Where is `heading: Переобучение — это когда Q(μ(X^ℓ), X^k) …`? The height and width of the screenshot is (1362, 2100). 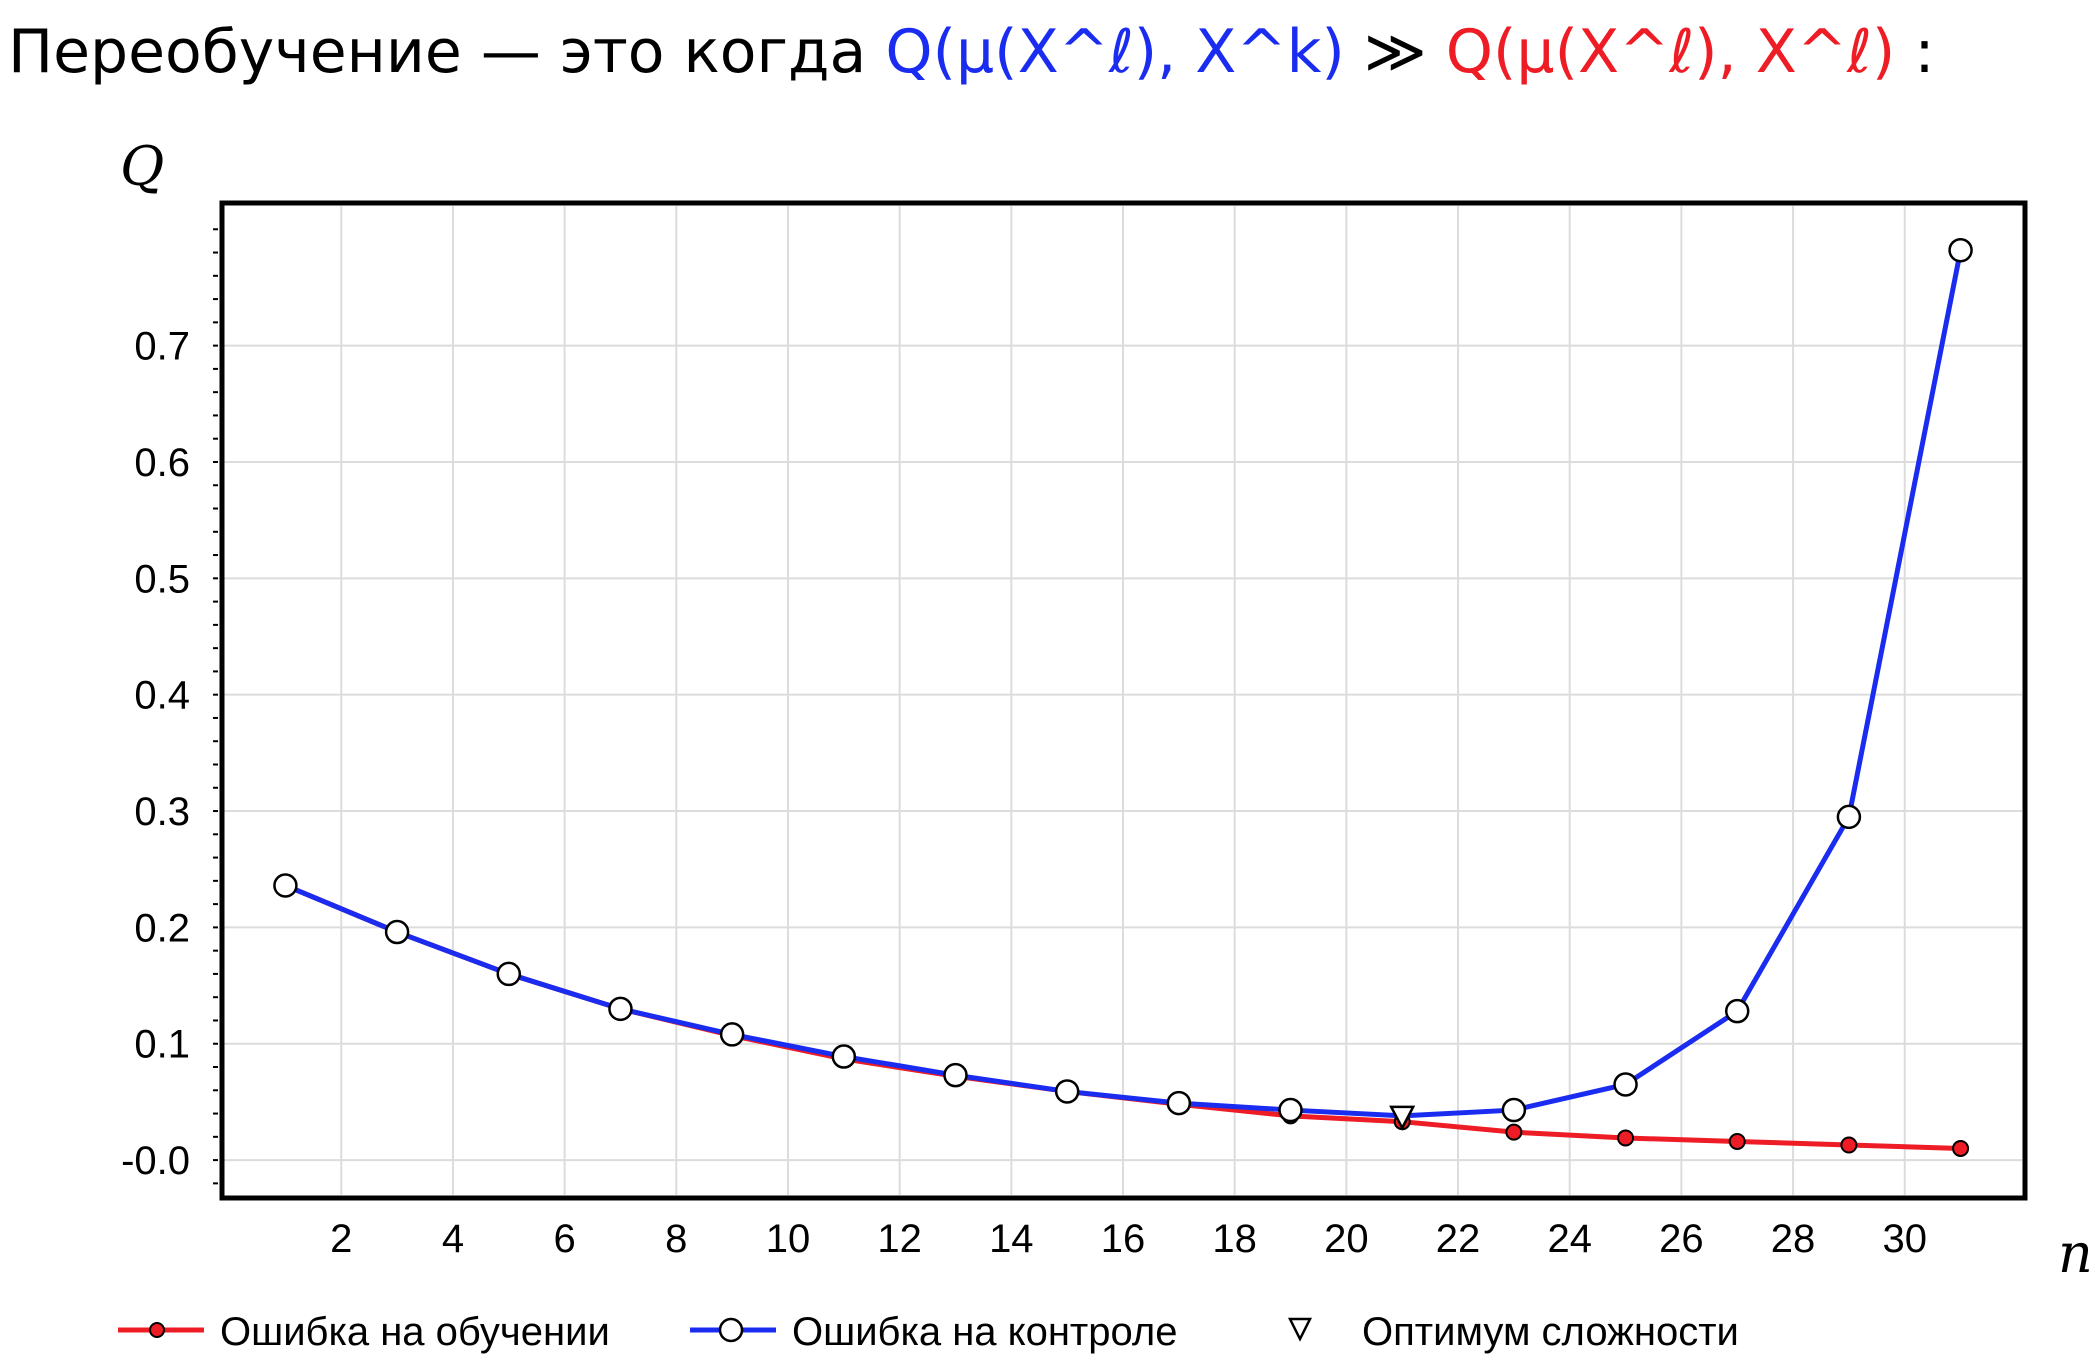 heading: Переобучение — это когда Q(μ(X^ℓ), X^k) … is located at coordinates (971, 52).